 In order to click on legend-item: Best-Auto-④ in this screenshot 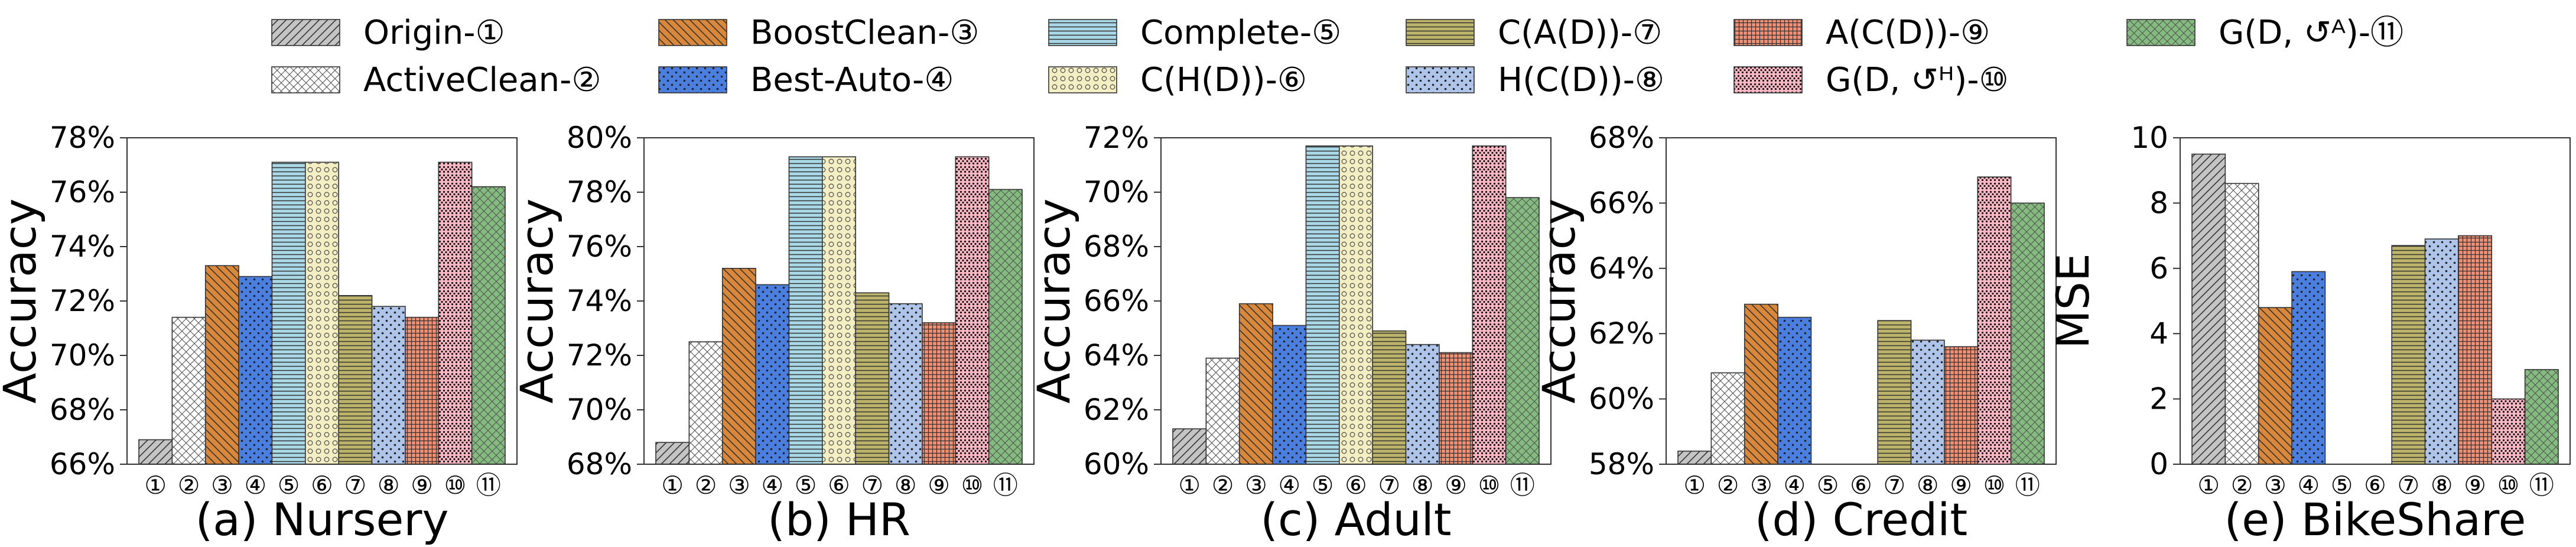, I will do `click(806, 80)`.